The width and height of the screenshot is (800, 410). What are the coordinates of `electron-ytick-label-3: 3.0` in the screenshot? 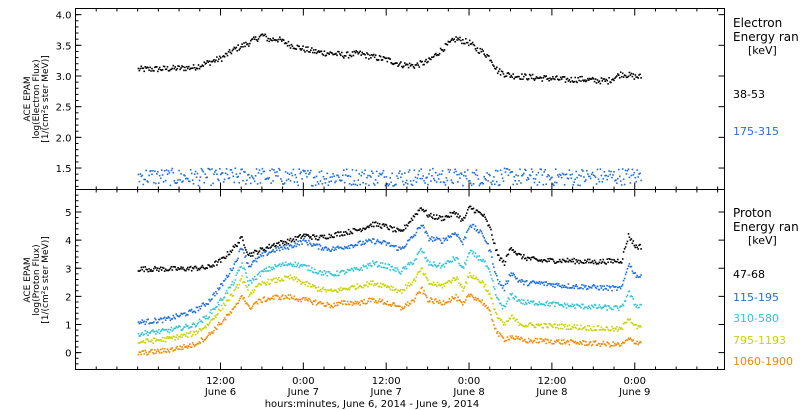 It's located at (64, 77).